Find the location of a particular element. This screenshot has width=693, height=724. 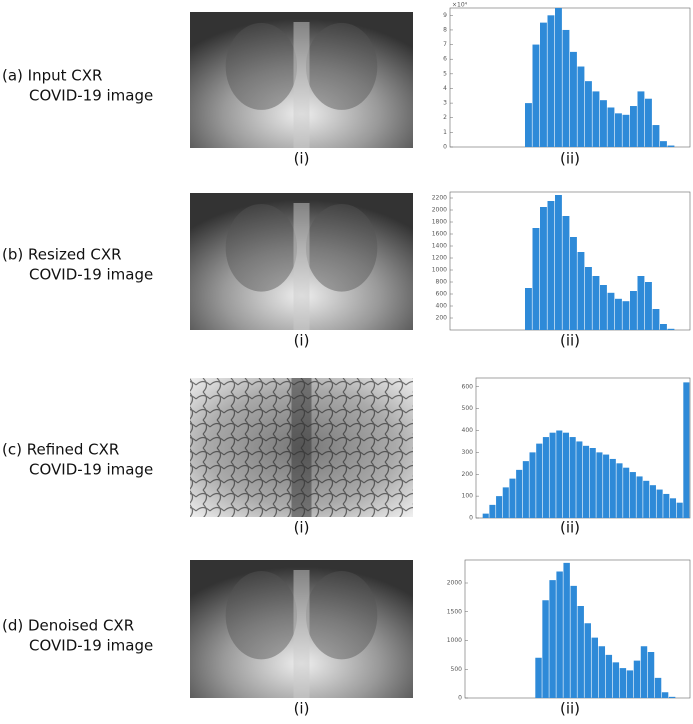

y-tick-label: 400 is located at coordinates (468, 430).